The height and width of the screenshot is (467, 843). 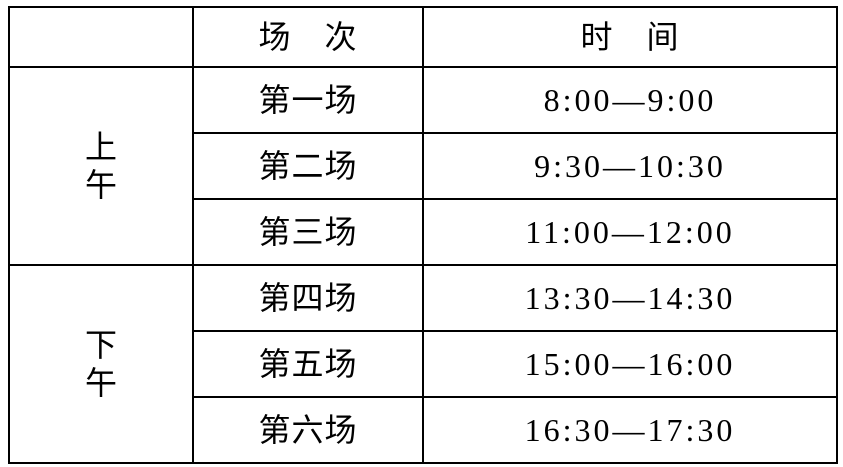 I want to click on session-cell: 第五场, so click(x=308, y=364).